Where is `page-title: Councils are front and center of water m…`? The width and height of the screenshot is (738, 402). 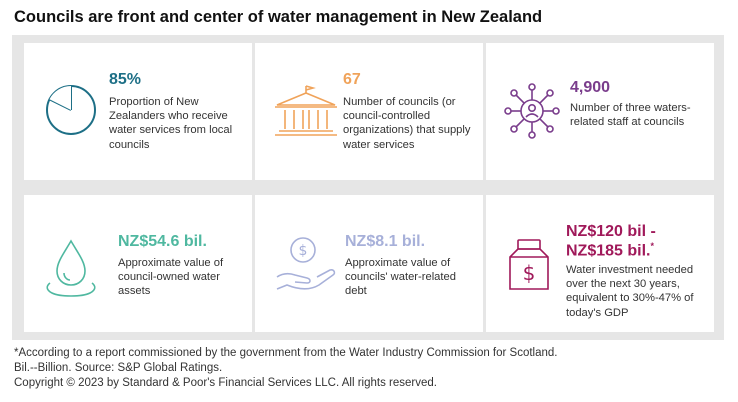
page-title: Councils are front and center of water m… is located at coordinates (278, 17).